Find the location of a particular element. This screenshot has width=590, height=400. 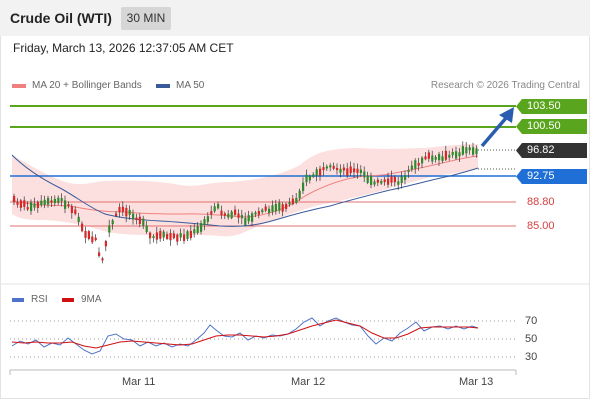

rsi-tick-70: 70 is located at coordinates (531, 321).